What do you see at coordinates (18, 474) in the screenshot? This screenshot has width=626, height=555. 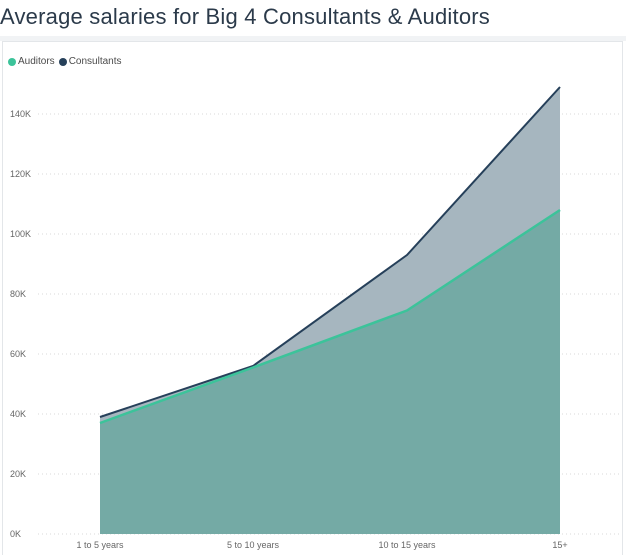 I see `y-tick-label: 20K` at bounding box center [18, 474].